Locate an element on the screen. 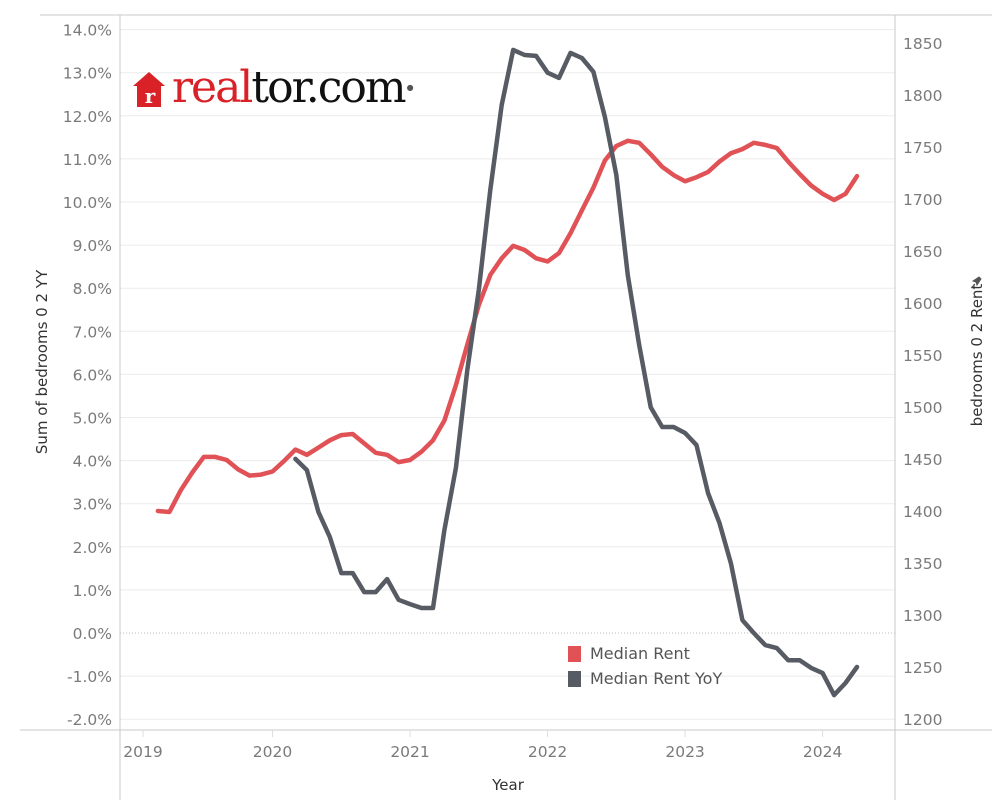  legend-item-median-rent-yoy: Median Rent YoY is located at coordinates (645, 678).